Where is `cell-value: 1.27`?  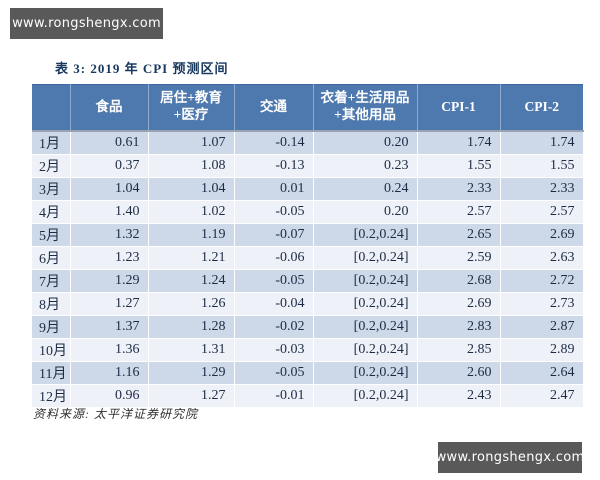 cell-value: 1.27 is located at coordinates (109, 304).